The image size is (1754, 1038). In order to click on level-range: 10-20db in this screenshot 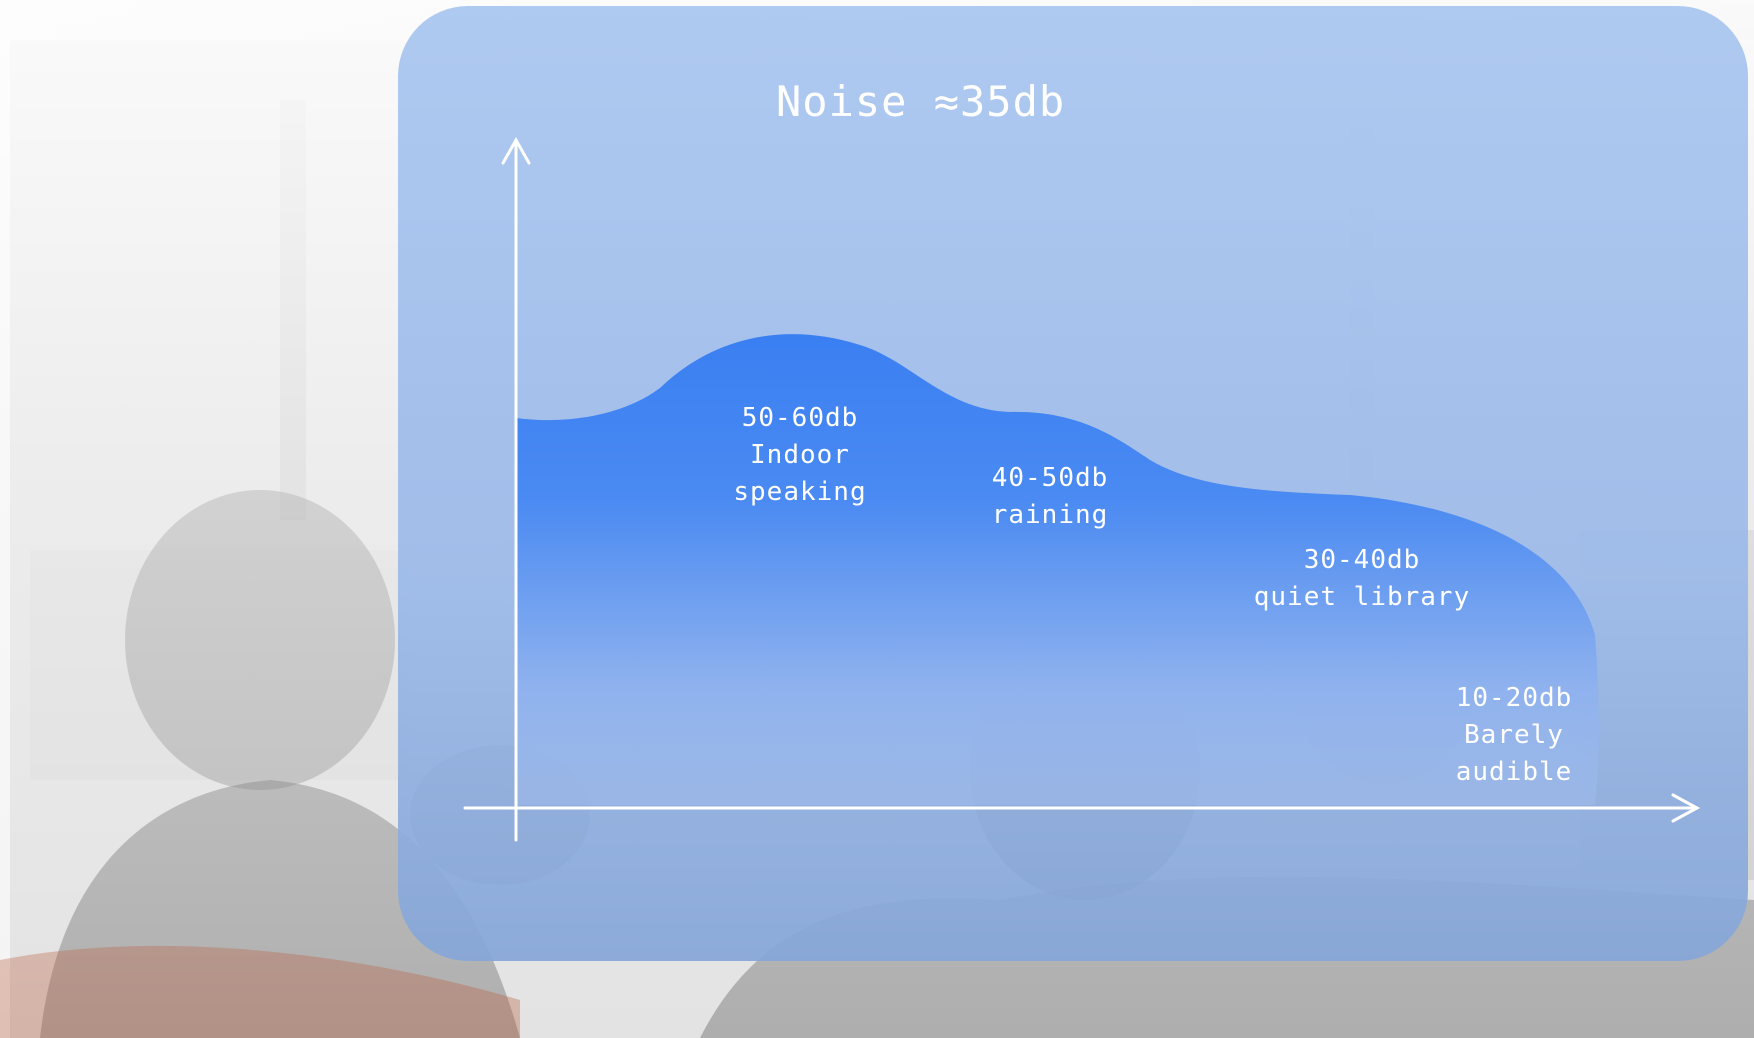, I will do `click(1514, 698)`.